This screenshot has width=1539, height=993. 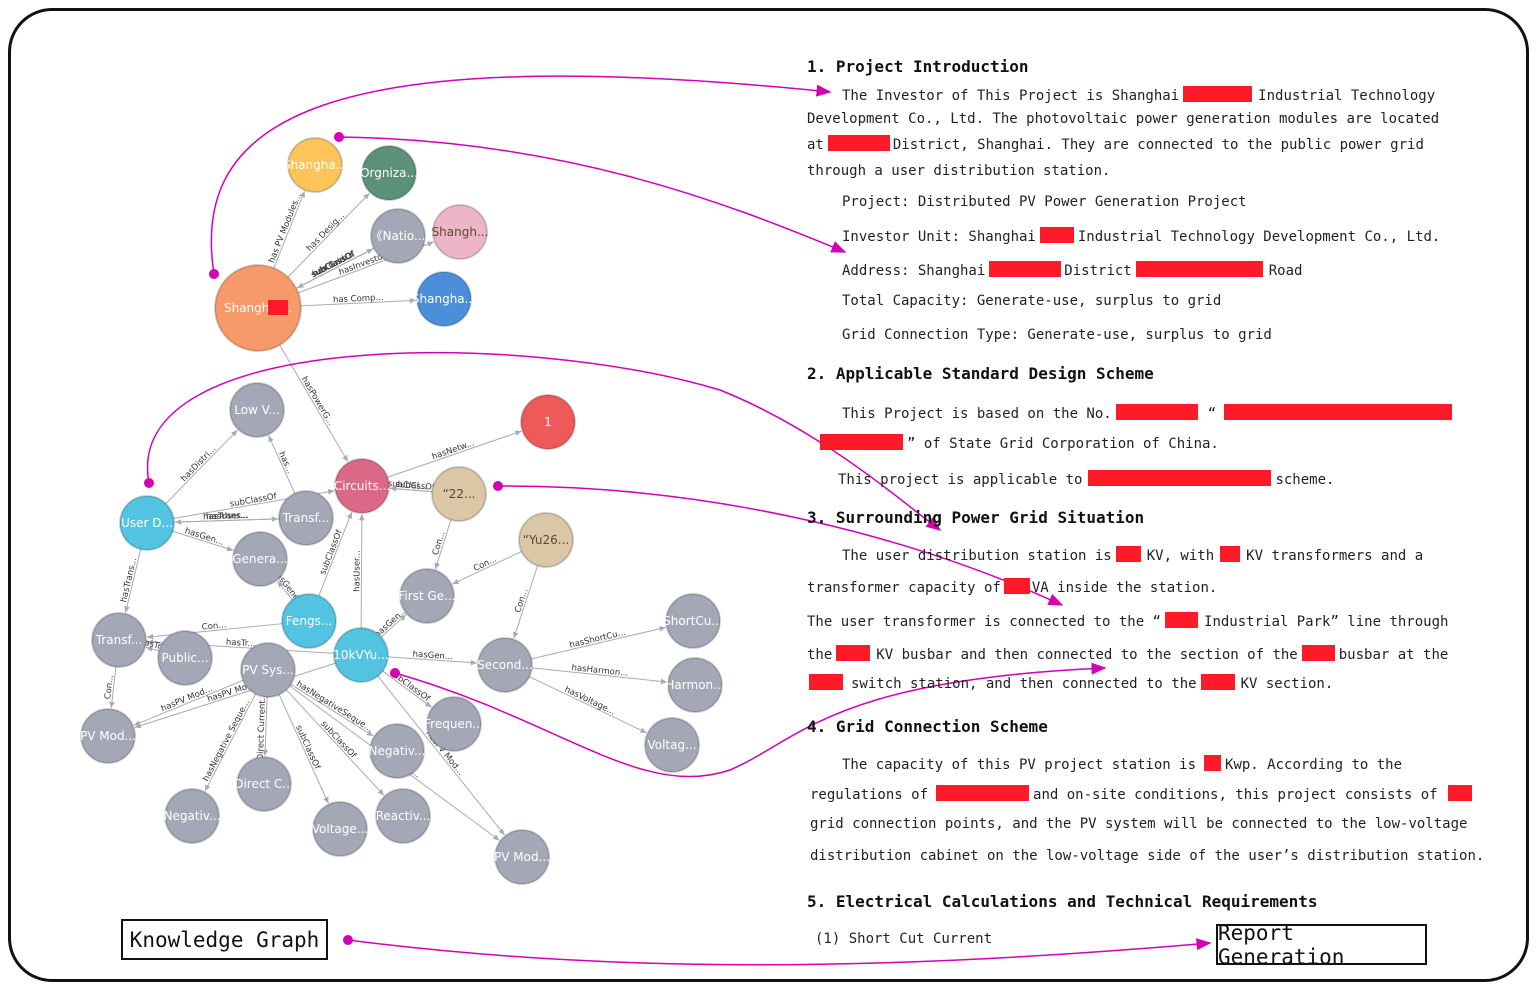 What do you see at coordinates (1019, 443) in the screenshot?
I see `s2-line-2: ” of State Grid Corporation of China.` at bounding box center [1019, 443].